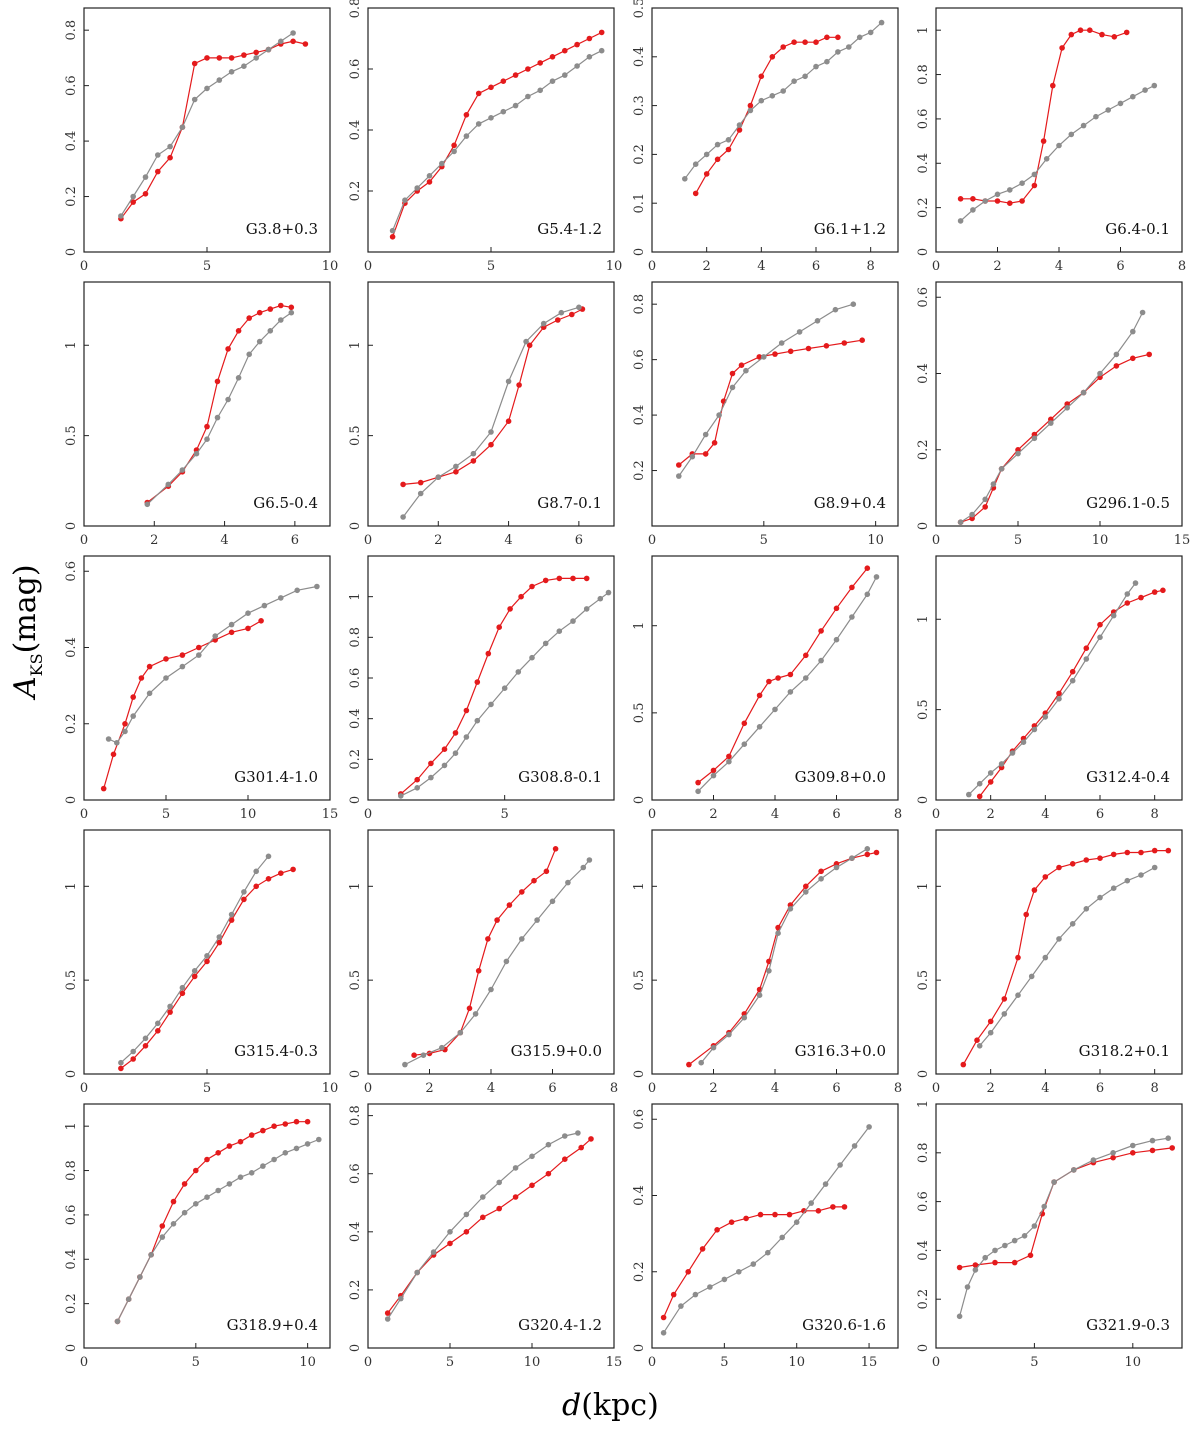 The height and width of the screenshot is (1435, 1200). What do you see at coordinates (639, 203) in the screenshot?
I see `y-tick-label: 0.1` at bounding box center [639, 203].